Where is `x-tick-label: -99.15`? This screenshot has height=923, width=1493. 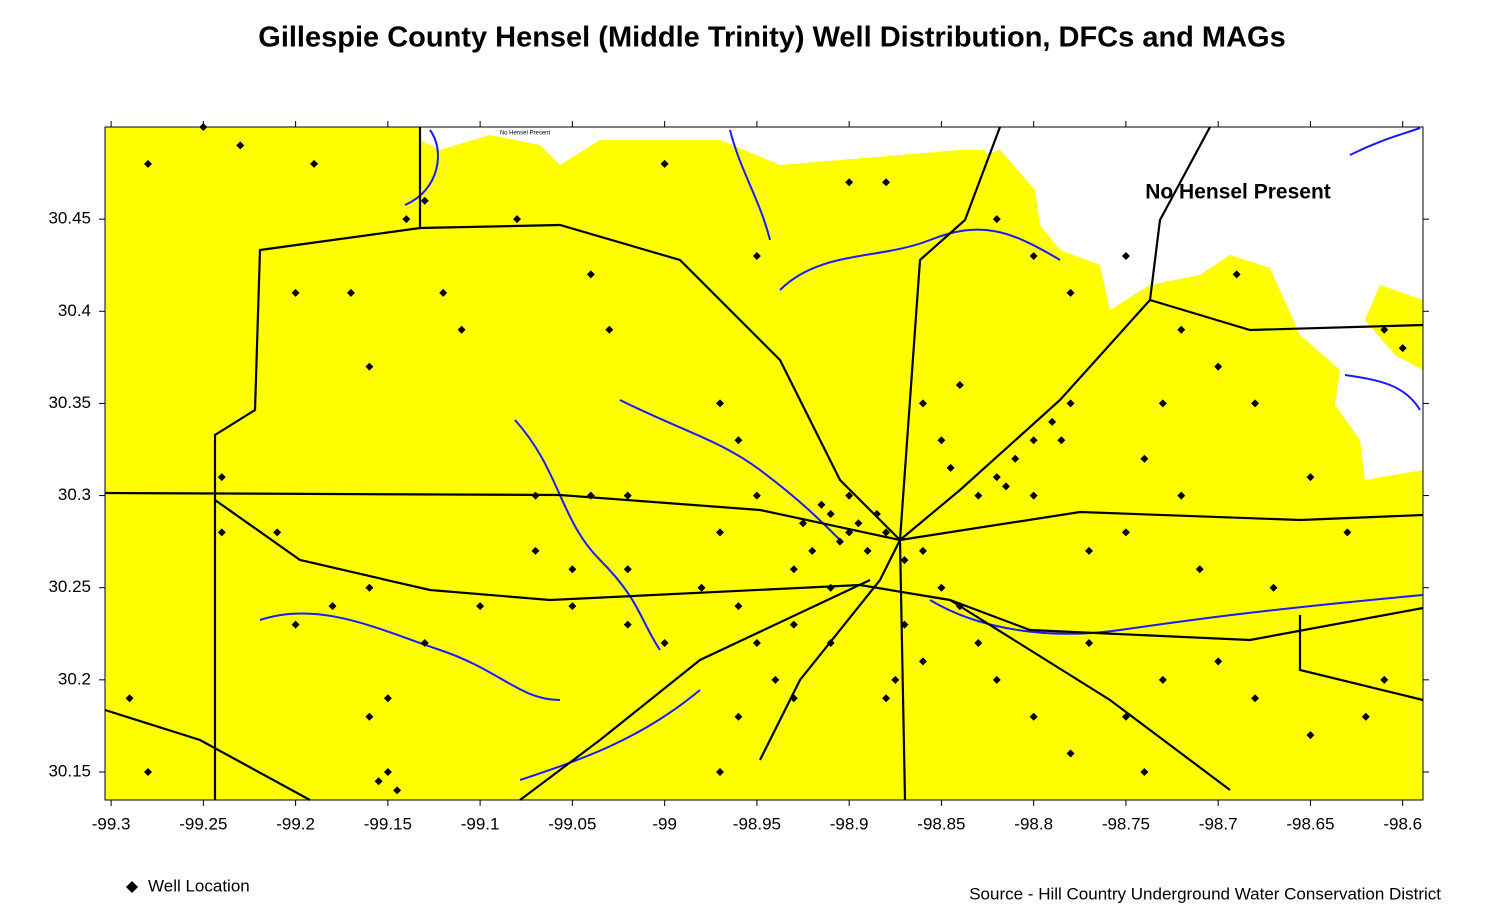 x-tick-label: -99.15 is located at coordinates (388, 823).